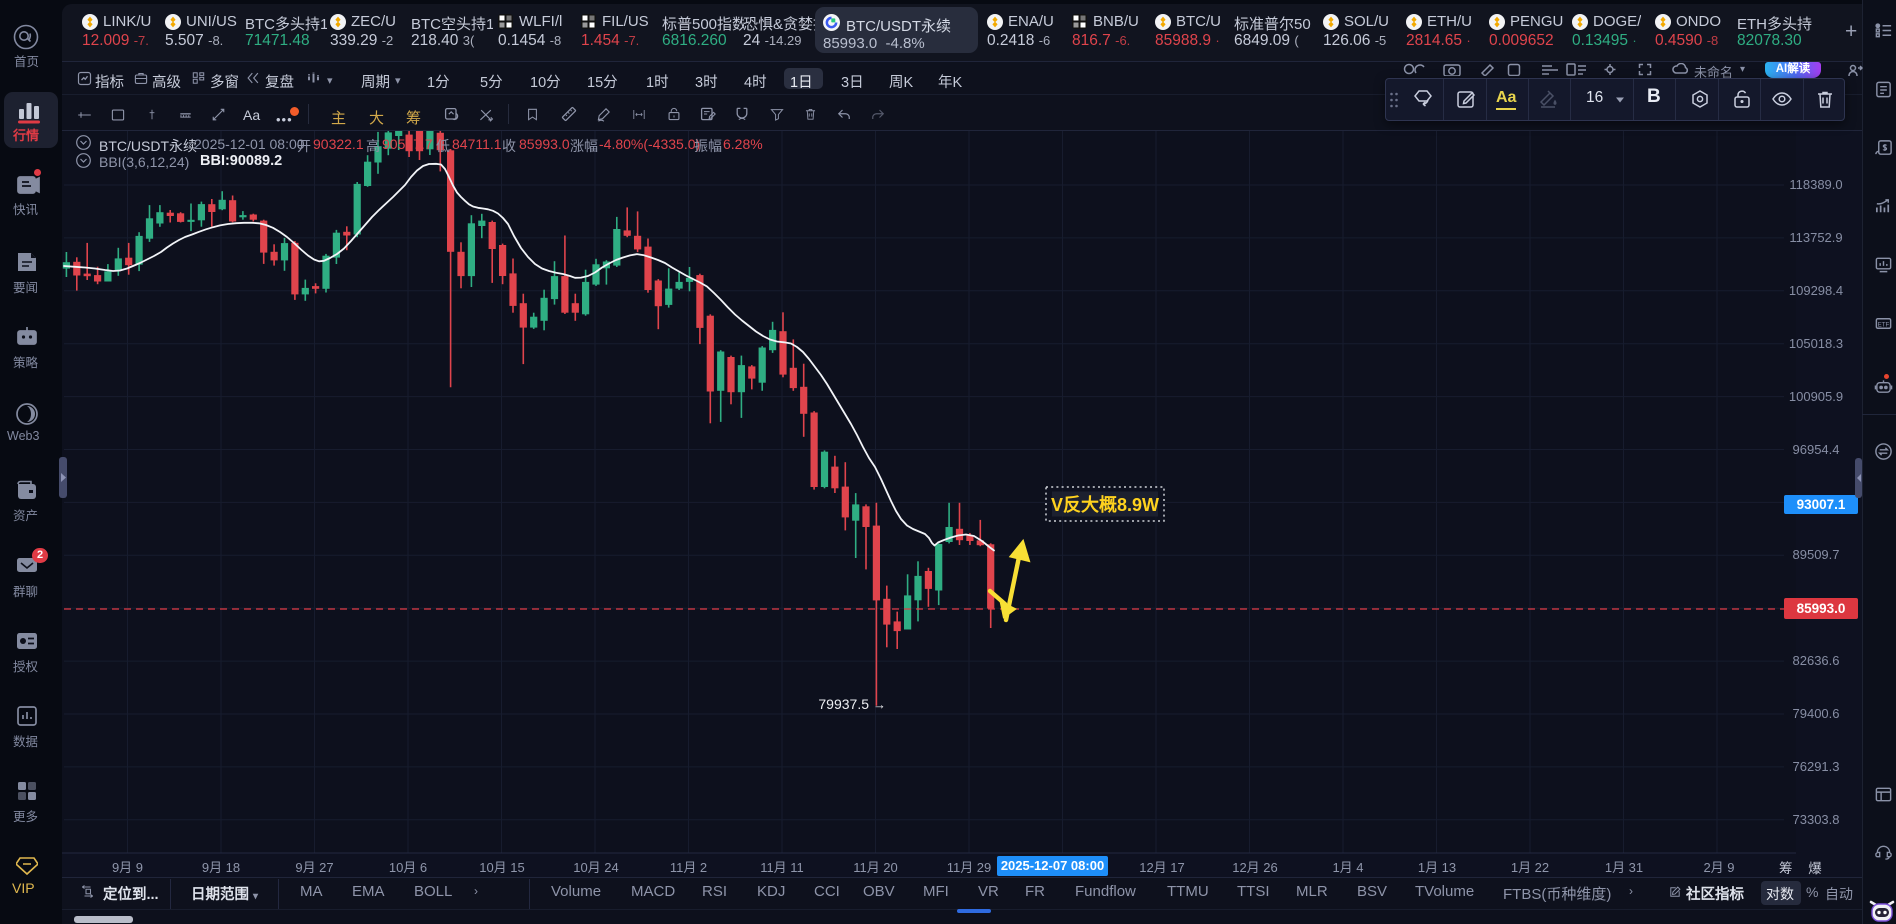  Describe the element at coordinates (1884, 324) in the screenshot. I see `svg-text: ETF` at that location.